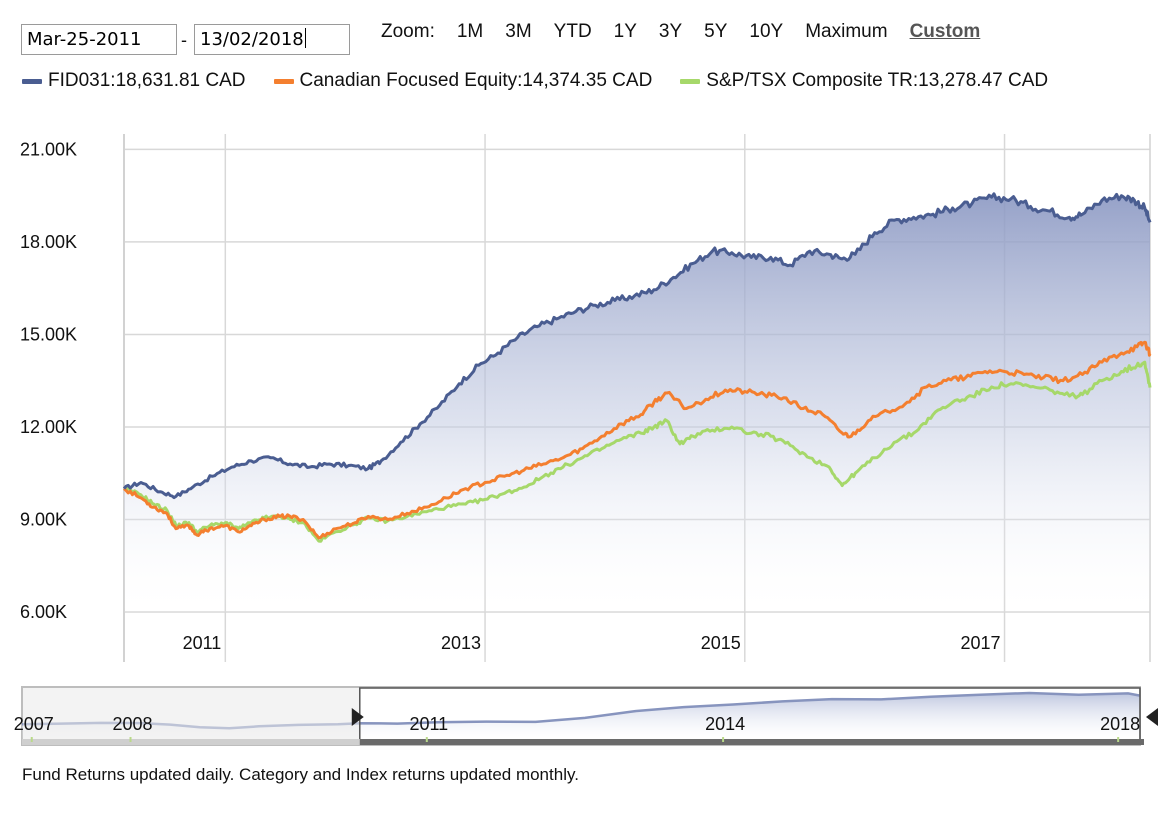  What do you see at coordinates (592, 643) in the screenshot?
I see `x-axis-labels: 2011 2013 2015 2017` at bounding box center [592, 643].